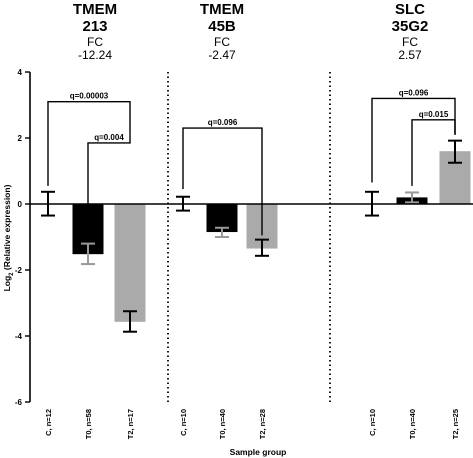 The image size is (473, 458). Describe the element at coordinates (7, 284) in the screenshot. I see `y-axis-title-prefix: Log` at that location.